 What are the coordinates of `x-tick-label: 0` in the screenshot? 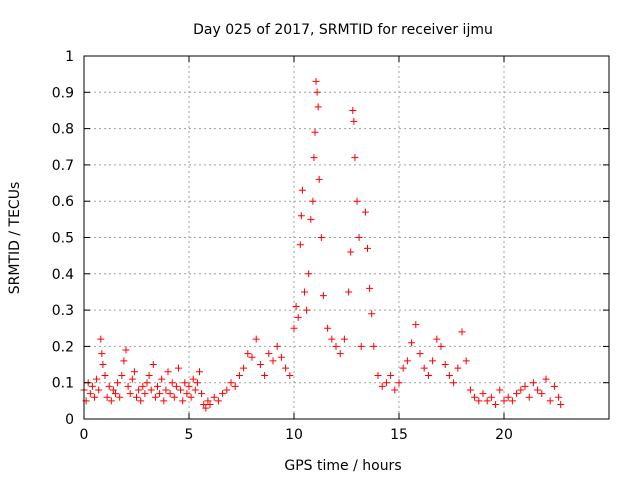 It's located at (84, 435).